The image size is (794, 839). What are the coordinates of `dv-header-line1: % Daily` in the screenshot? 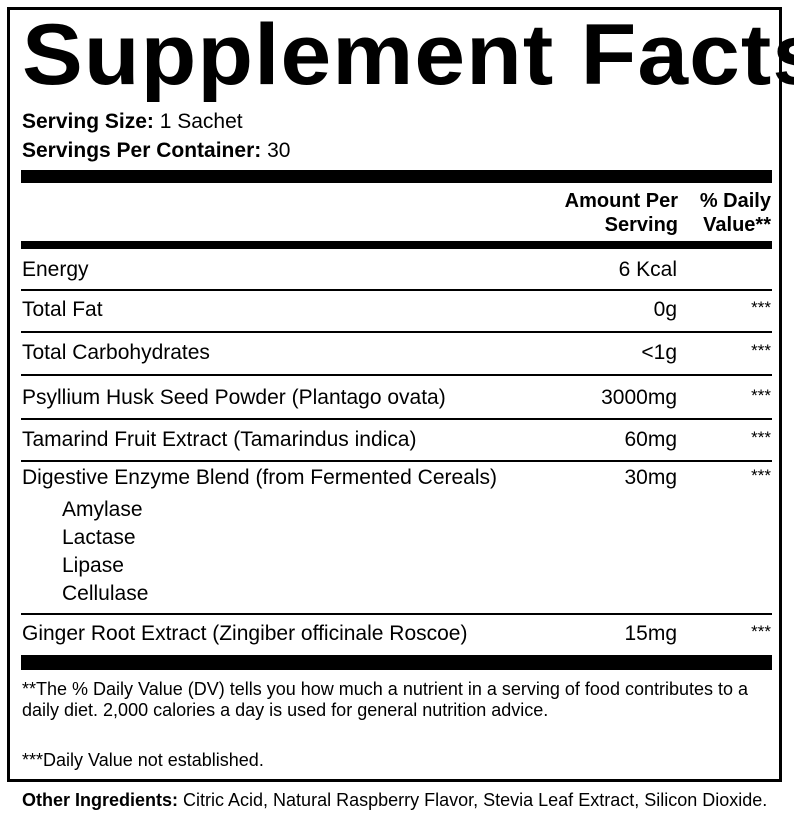 It's located at (735, 201).